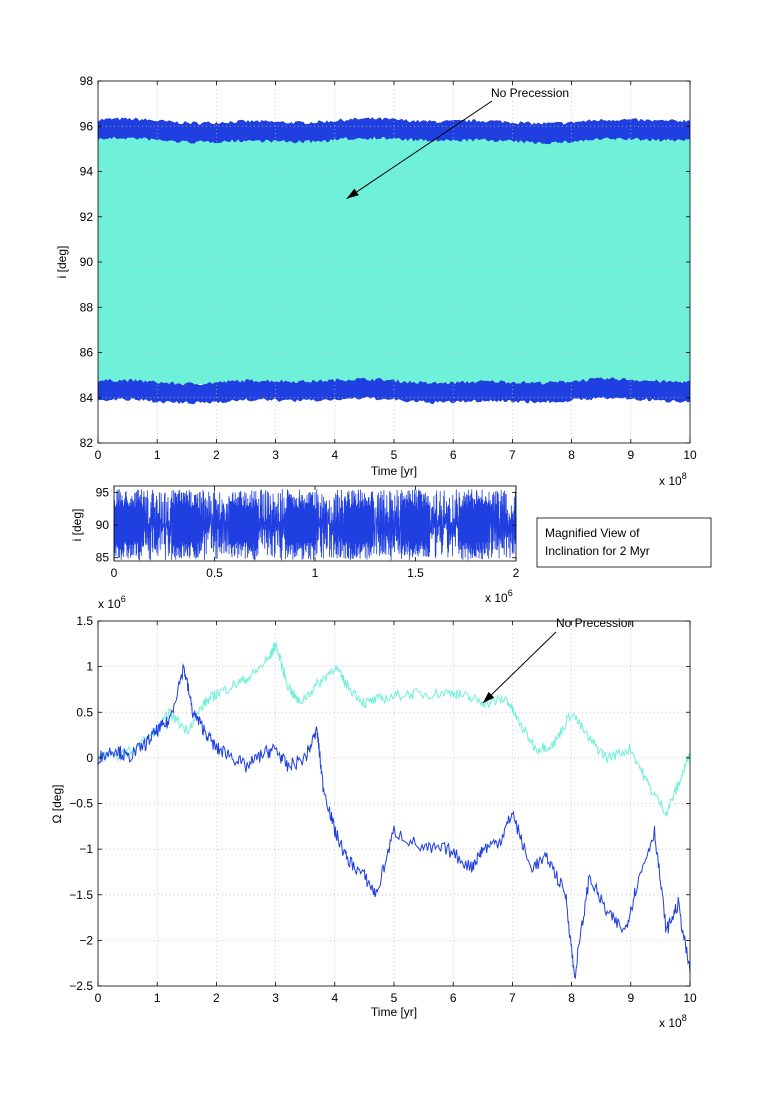 This screenshot has height=1099, width=761. Describe the element at coordinates (87, 262) in the screenshot. I see `inclination-ytick-label: 90` at that location.